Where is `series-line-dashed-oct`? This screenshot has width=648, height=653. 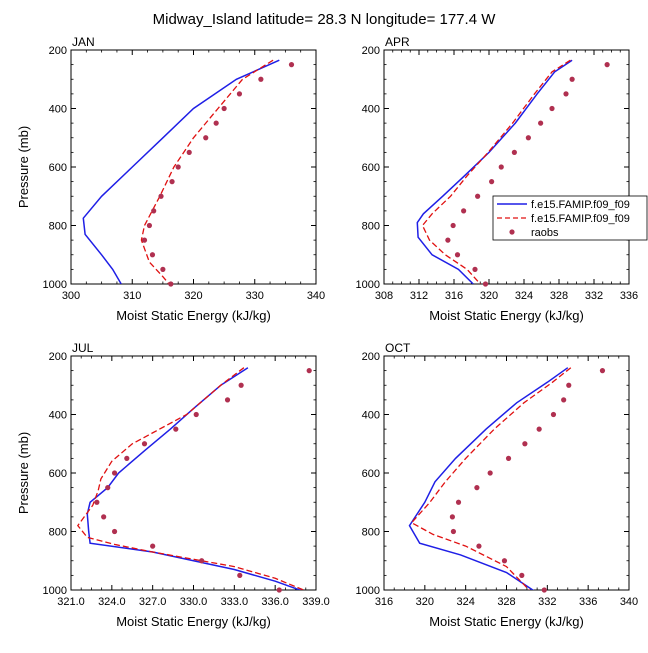
series-line-dashed-oct is located at coordinates (491, 478).